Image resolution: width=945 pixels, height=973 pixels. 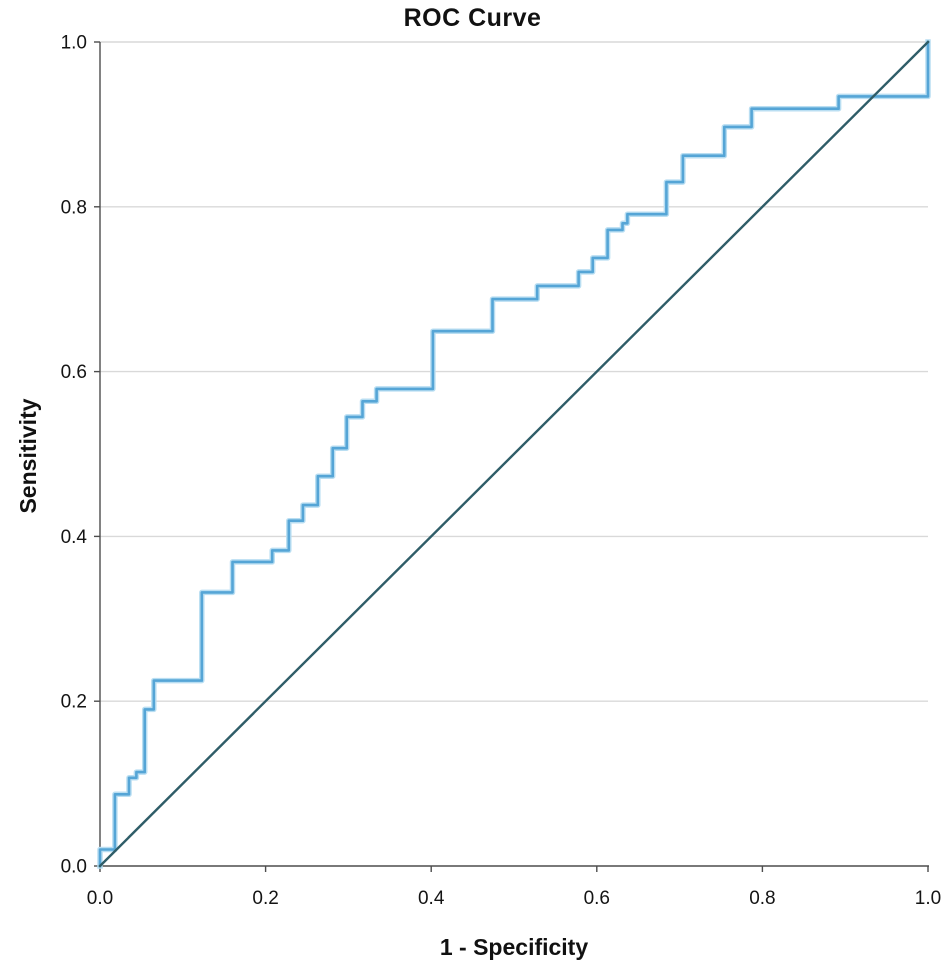 What do you see at coordinates (28, 456) in the screenshot?
I see `y-axis-title: Sensitivity` at bounding box center [28, 456].